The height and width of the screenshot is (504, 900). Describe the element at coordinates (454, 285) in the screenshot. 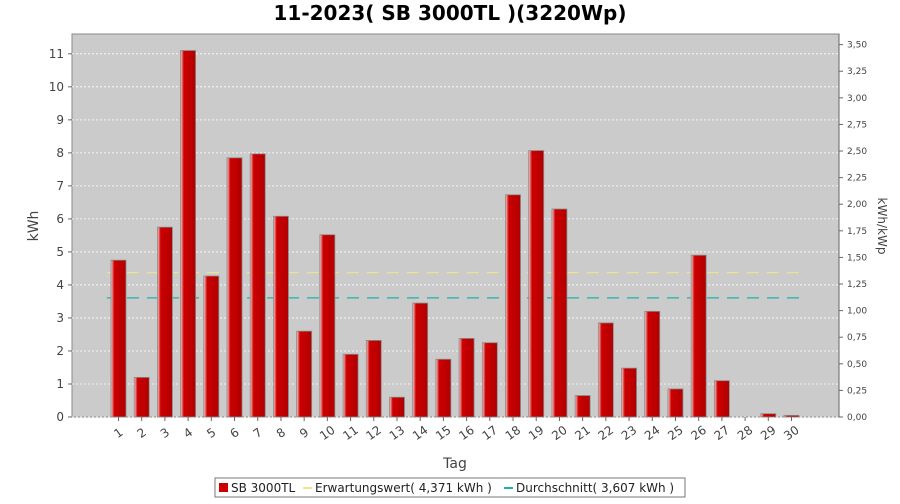

I see `reference-lines` at that location.